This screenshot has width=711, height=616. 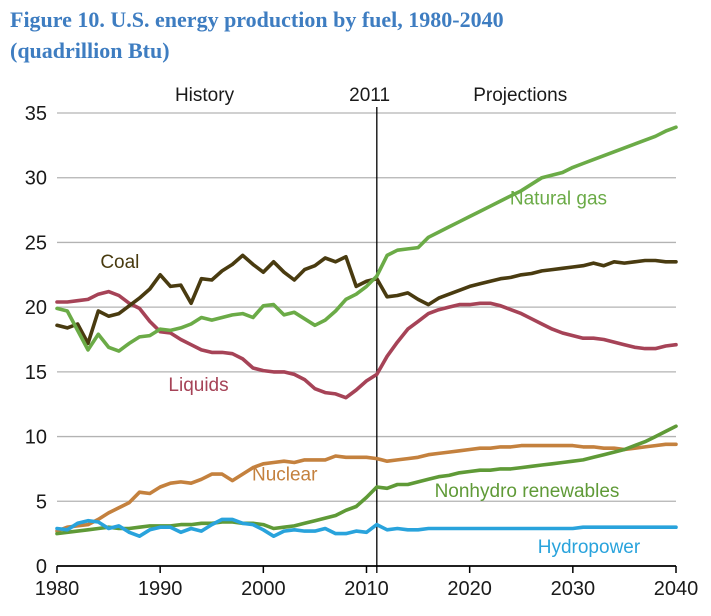 I want to click on series-line-hydropower, so click(x=366, y=528).